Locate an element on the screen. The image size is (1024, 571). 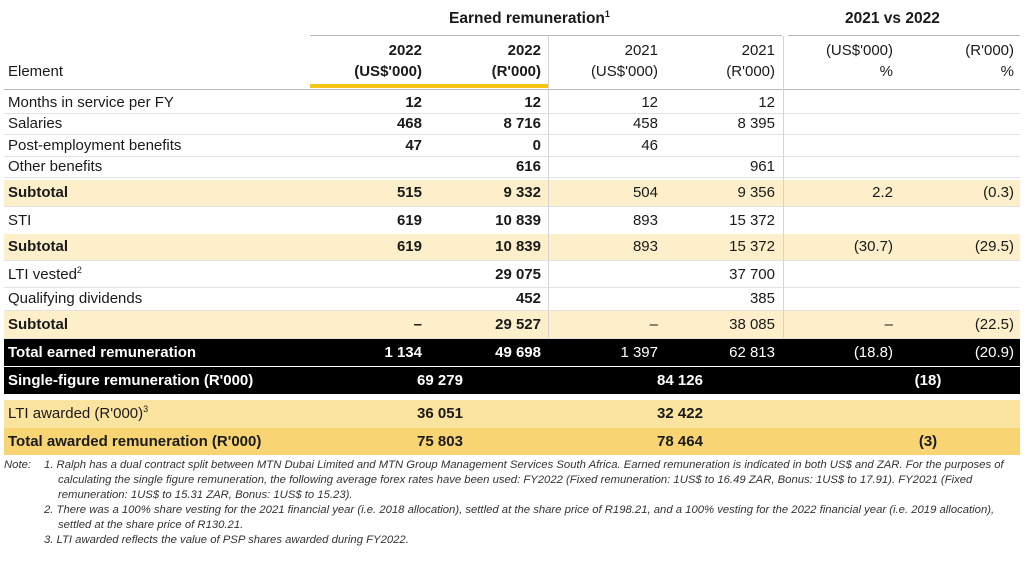
group-header: 2021 vs 2022 is located at coordinates (892, 18).